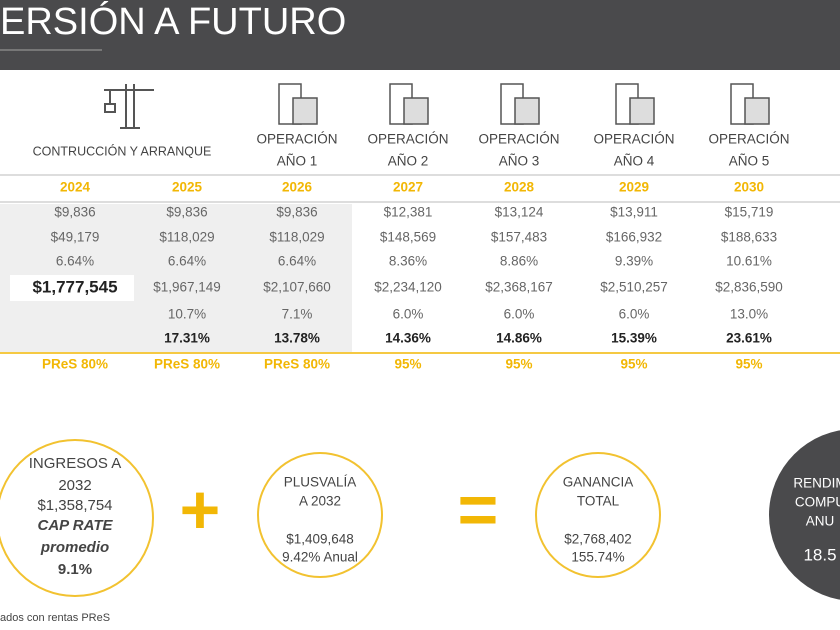 The width and height of the screenshot is (840, 630). Describe the element at coordinates (75, 569) in the screenshot. I see `circle-text: 9.1%` at that location.